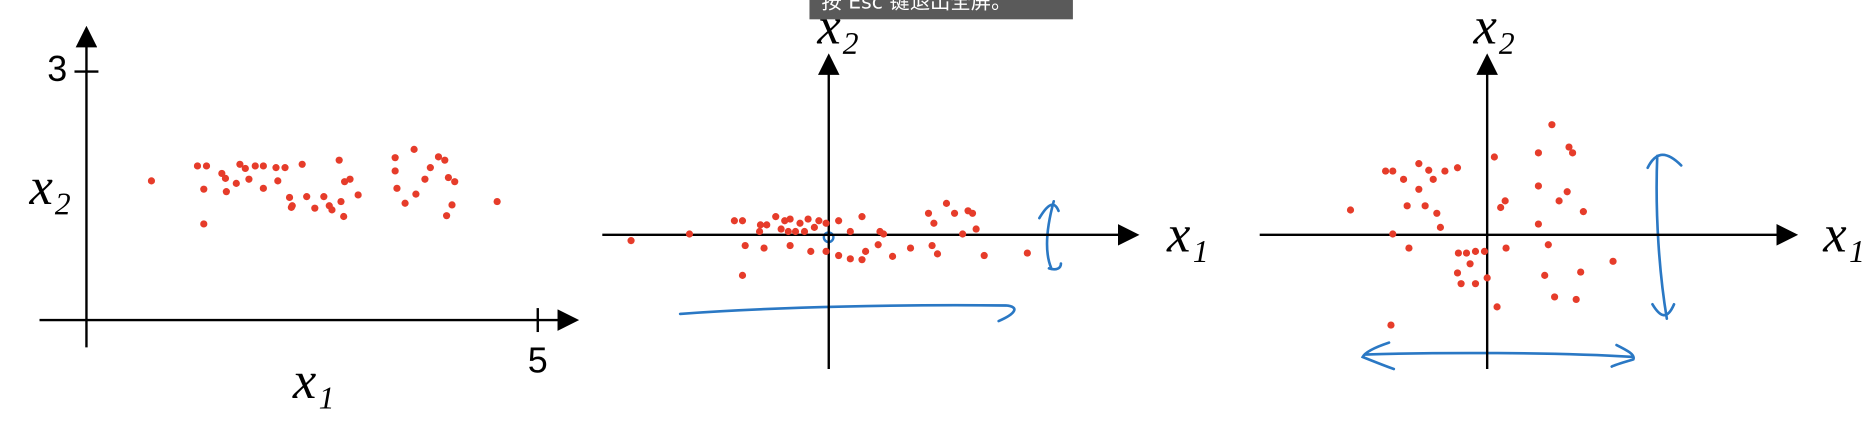  I want to click on fullscreen-tip-text: 按 Esc 键退出全屏。, so click(916, 7).